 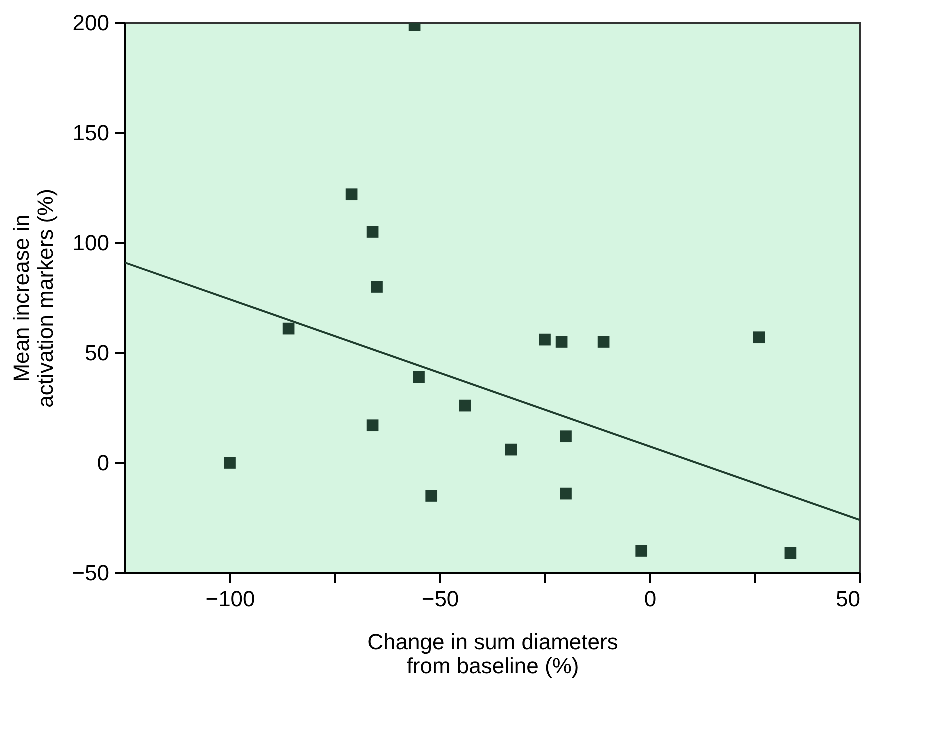 I want to click on x-tick-label: 0, so click(x=650, y=599).